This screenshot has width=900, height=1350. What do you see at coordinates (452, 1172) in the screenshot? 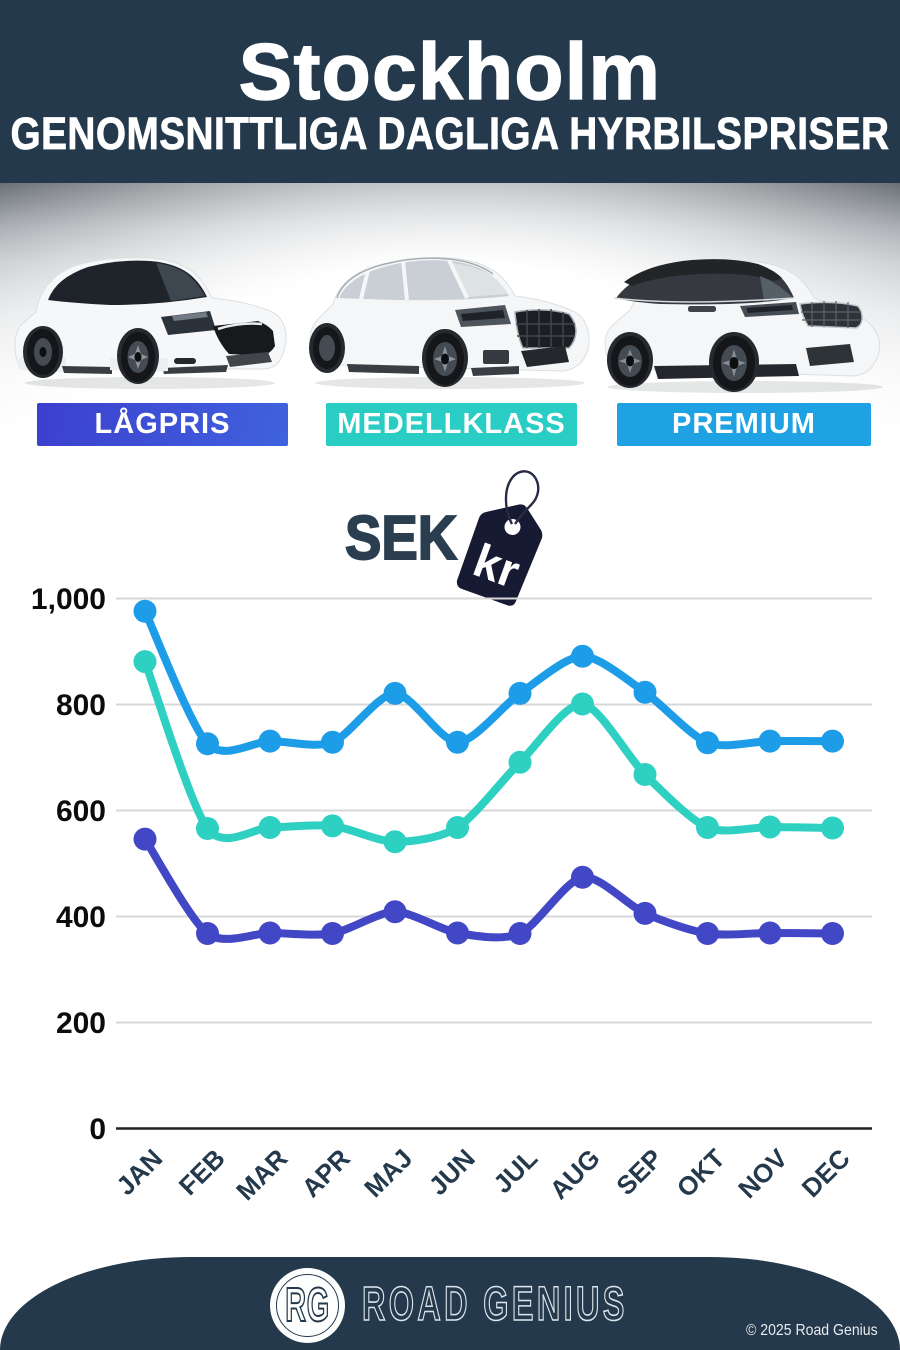
I see `svg-text: JUN` at bounding box center [452, 1172].